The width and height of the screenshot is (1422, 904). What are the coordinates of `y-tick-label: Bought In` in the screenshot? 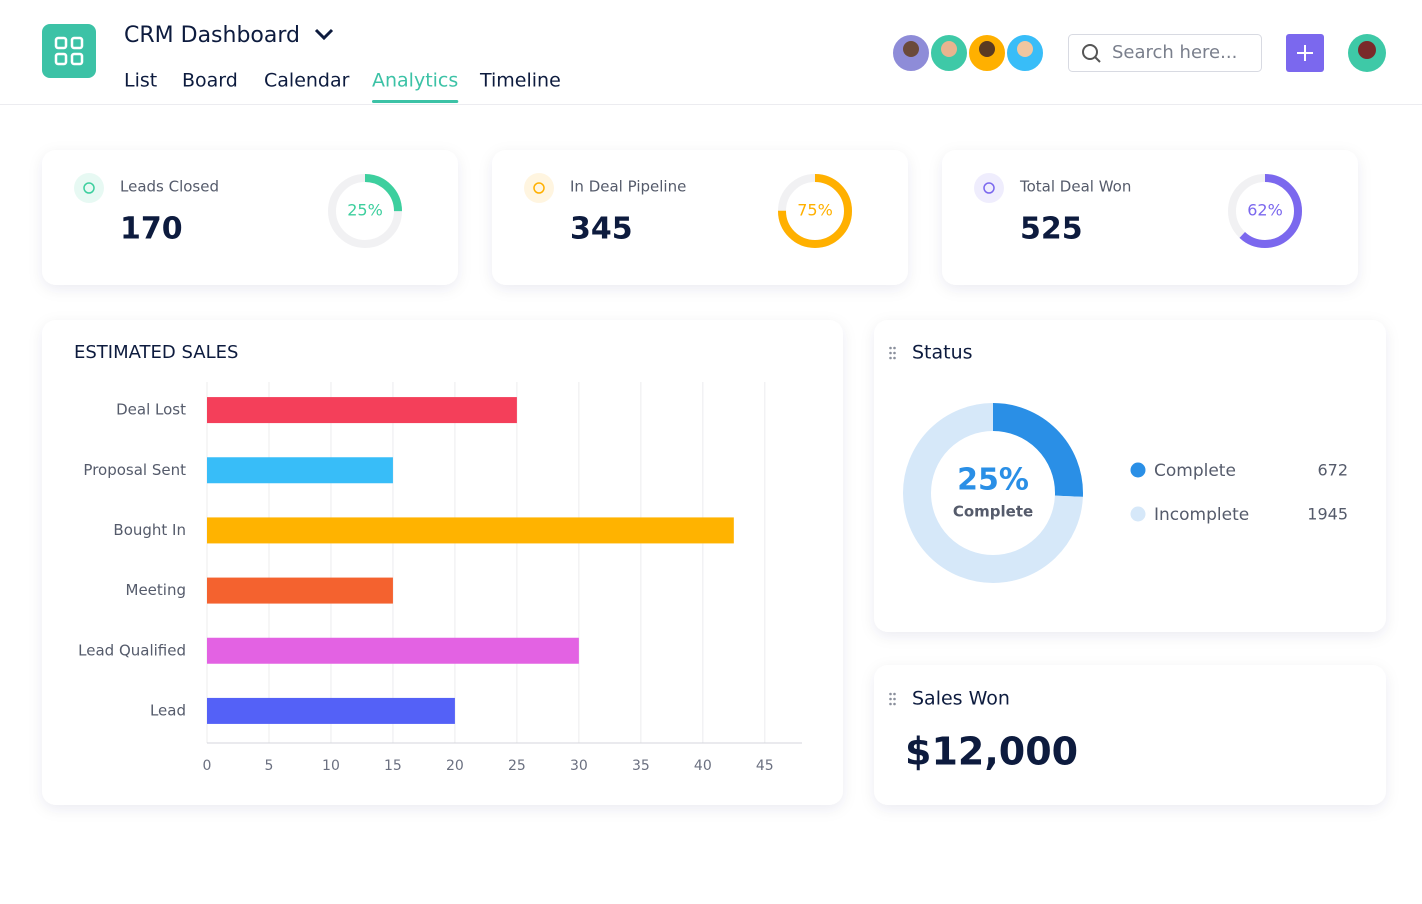 It's located at (149, 530).